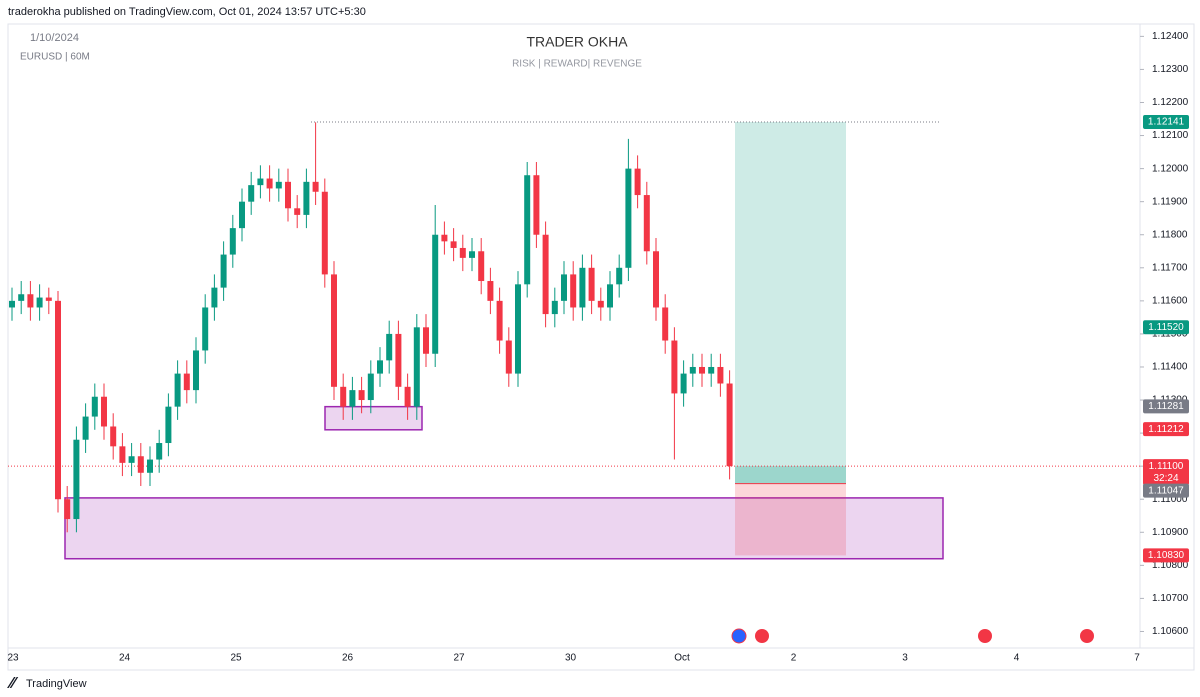 This screenshot has width=1200, height=697. I want to click on y-tick-label: 1.12400, so click(1170, 36).